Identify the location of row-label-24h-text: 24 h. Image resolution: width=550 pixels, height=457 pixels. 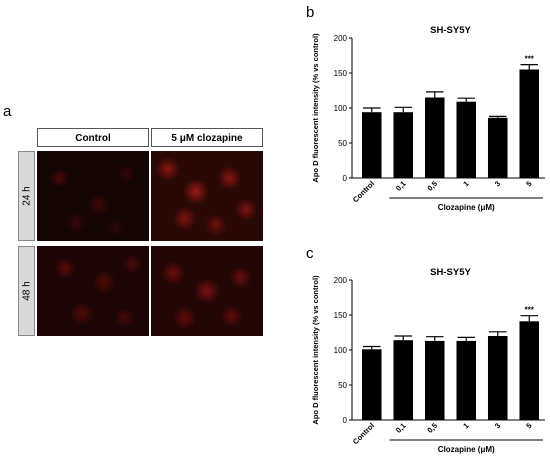
(26, 196).